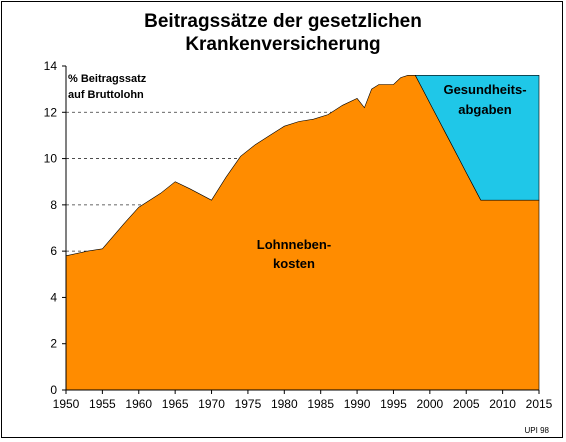 The image size is (566, 442). I want to click on x-tick-label-1995: 1995, so click(393, 404).